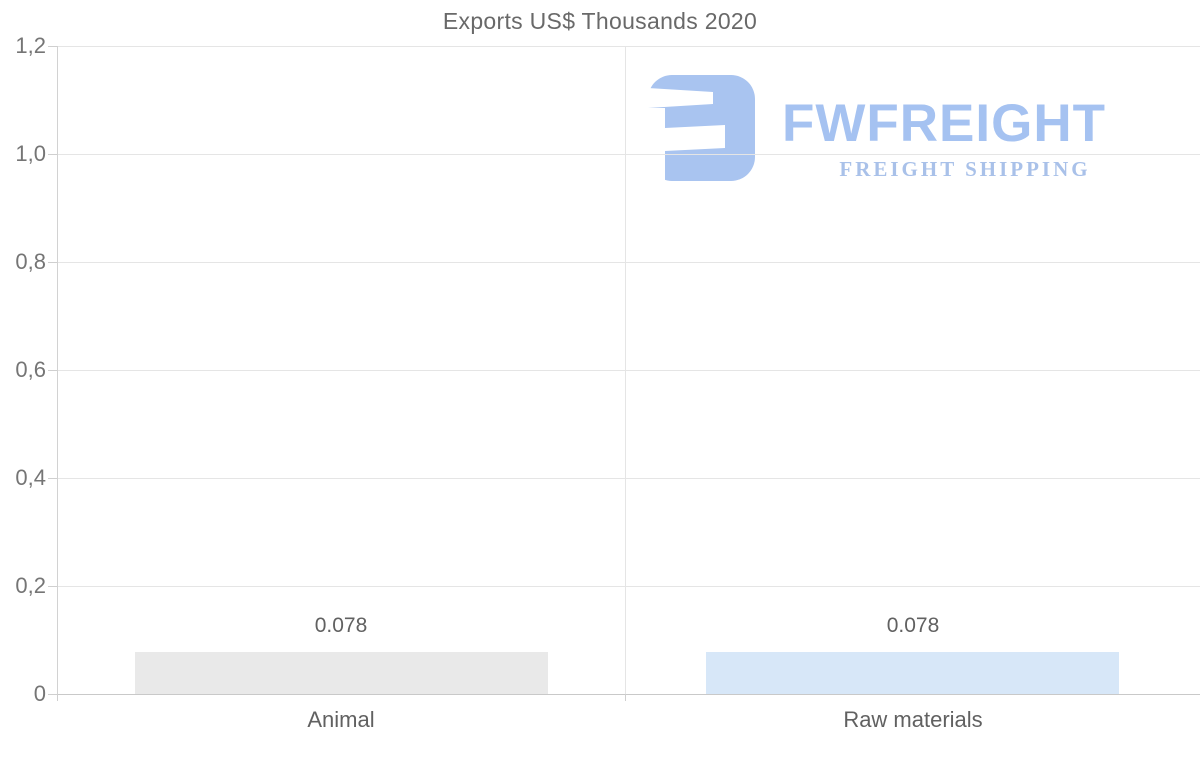  Describe the element at coordinates (30, 45) in the screenshot. I see `y-axis-tick-label: 1,2` at that location.